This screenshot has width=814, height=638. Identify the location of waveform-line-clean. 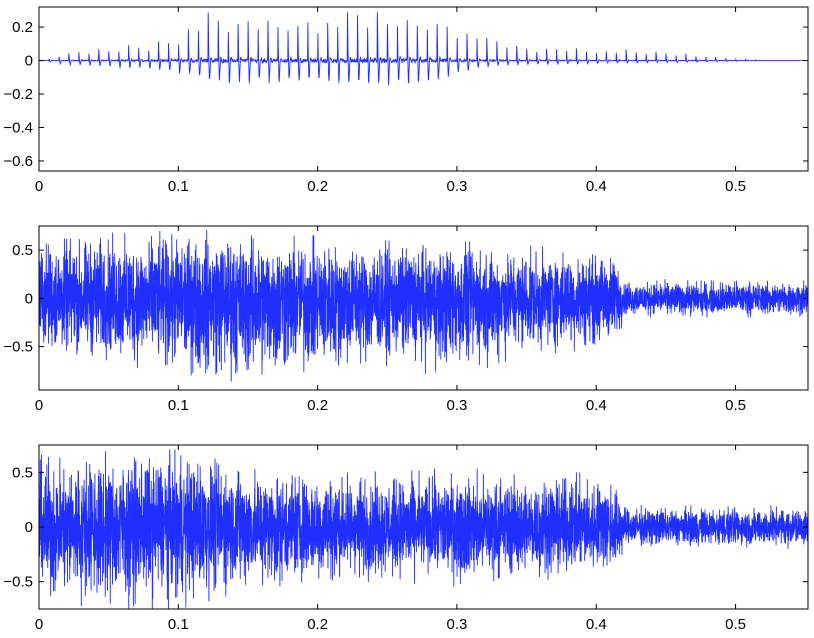
(423, 48).